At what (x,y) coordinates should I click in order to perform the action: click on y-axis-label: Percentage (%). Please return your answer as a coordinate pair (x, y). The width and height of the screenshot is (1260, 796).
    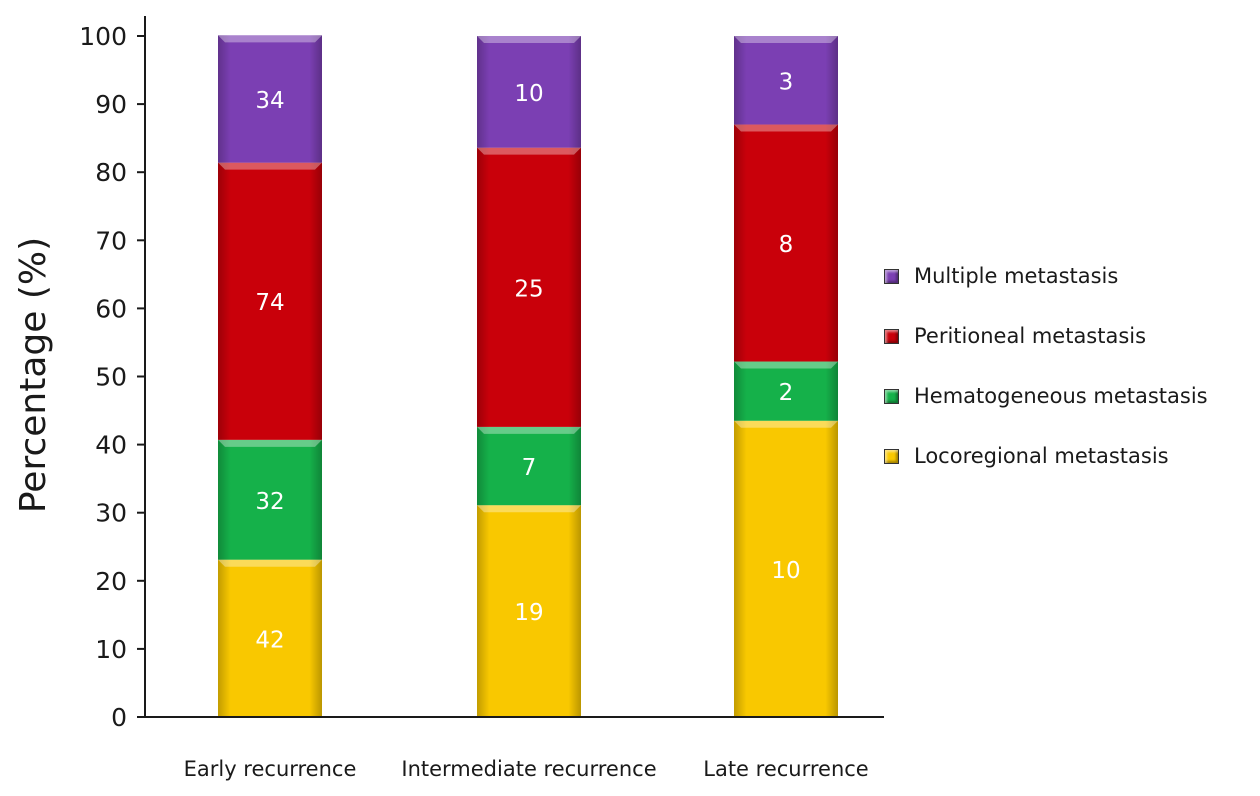
    Looking at the image, I should click on (33, 375).